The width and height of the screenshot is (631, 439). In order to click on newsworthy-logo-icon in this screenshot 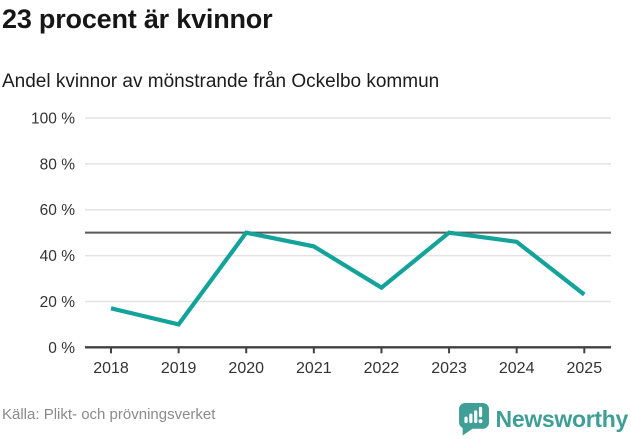, I will do `click(473, 419)`.